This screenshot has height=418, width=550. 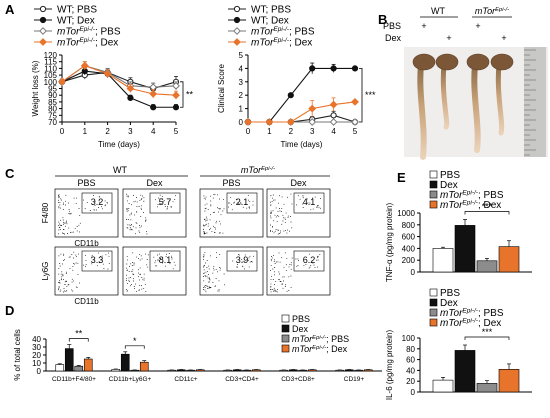 I want to click on y-tick-label: 3, so click(x=241, y=82).